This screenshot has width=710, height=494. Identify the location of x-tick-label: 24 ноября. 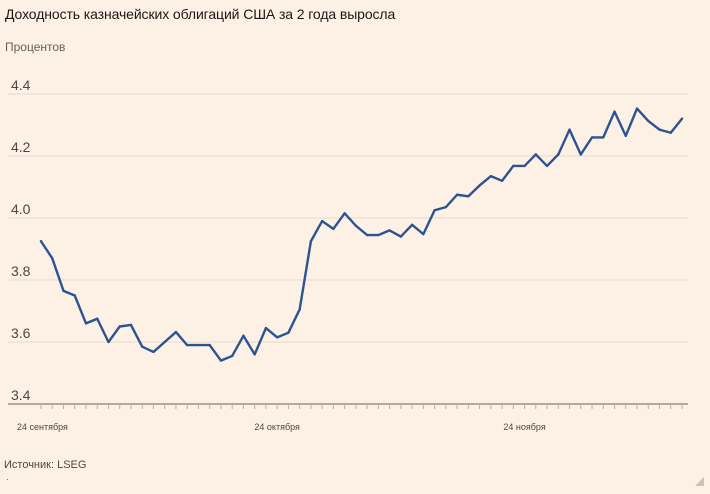
(524, 427).